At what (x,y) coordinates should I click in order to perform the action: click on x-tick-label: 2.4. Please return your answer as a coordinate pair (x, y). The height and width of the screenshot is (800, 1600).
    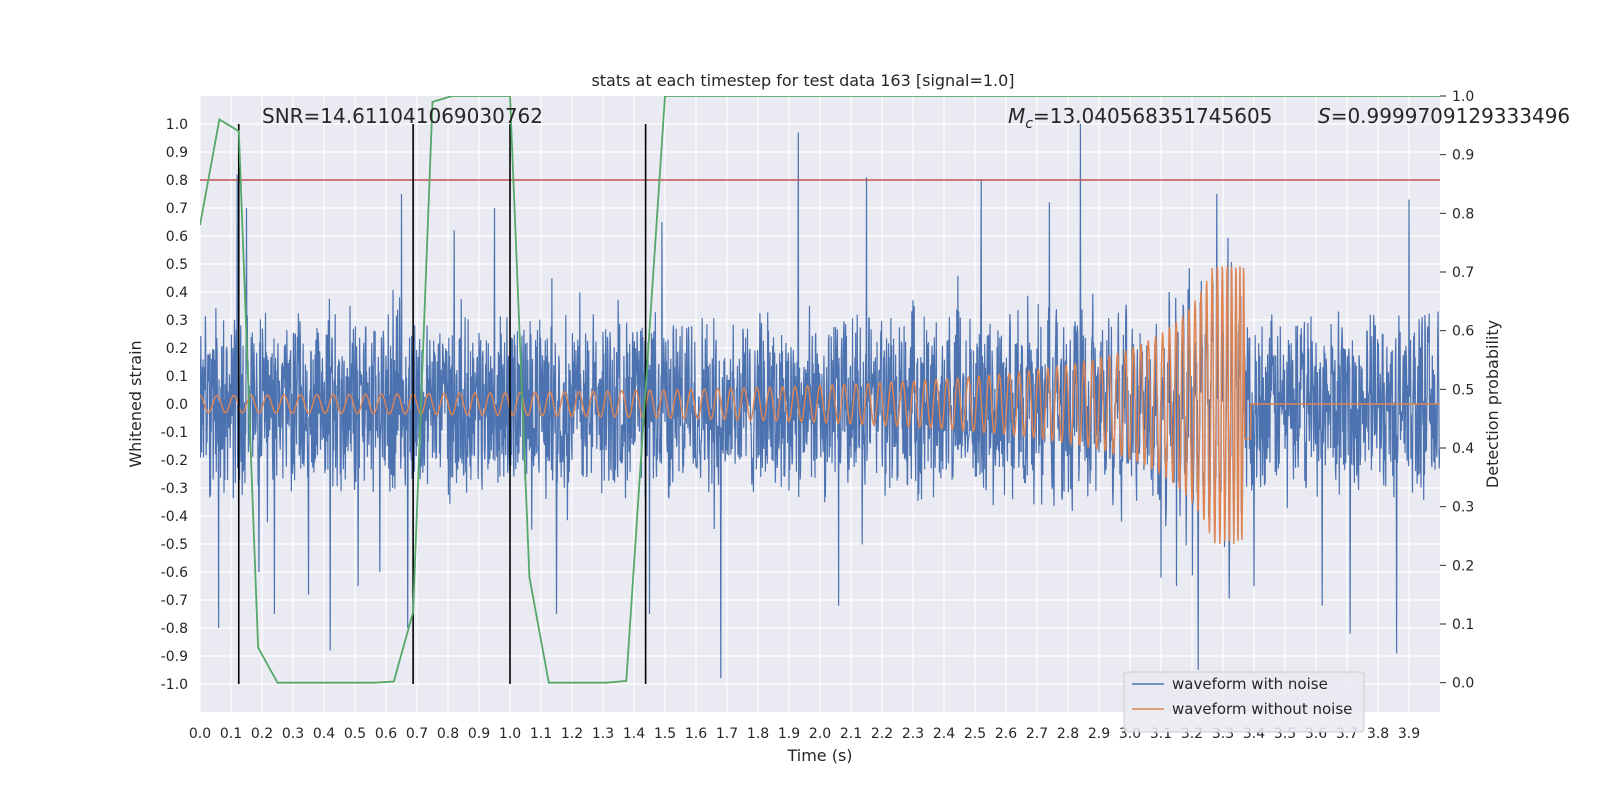
    Looking at the image, I should click on (944, 734).